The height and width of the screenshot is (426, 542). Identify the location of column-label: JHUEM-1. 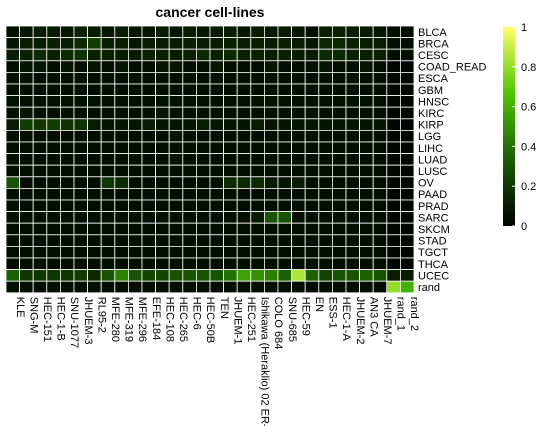
(237, 321).